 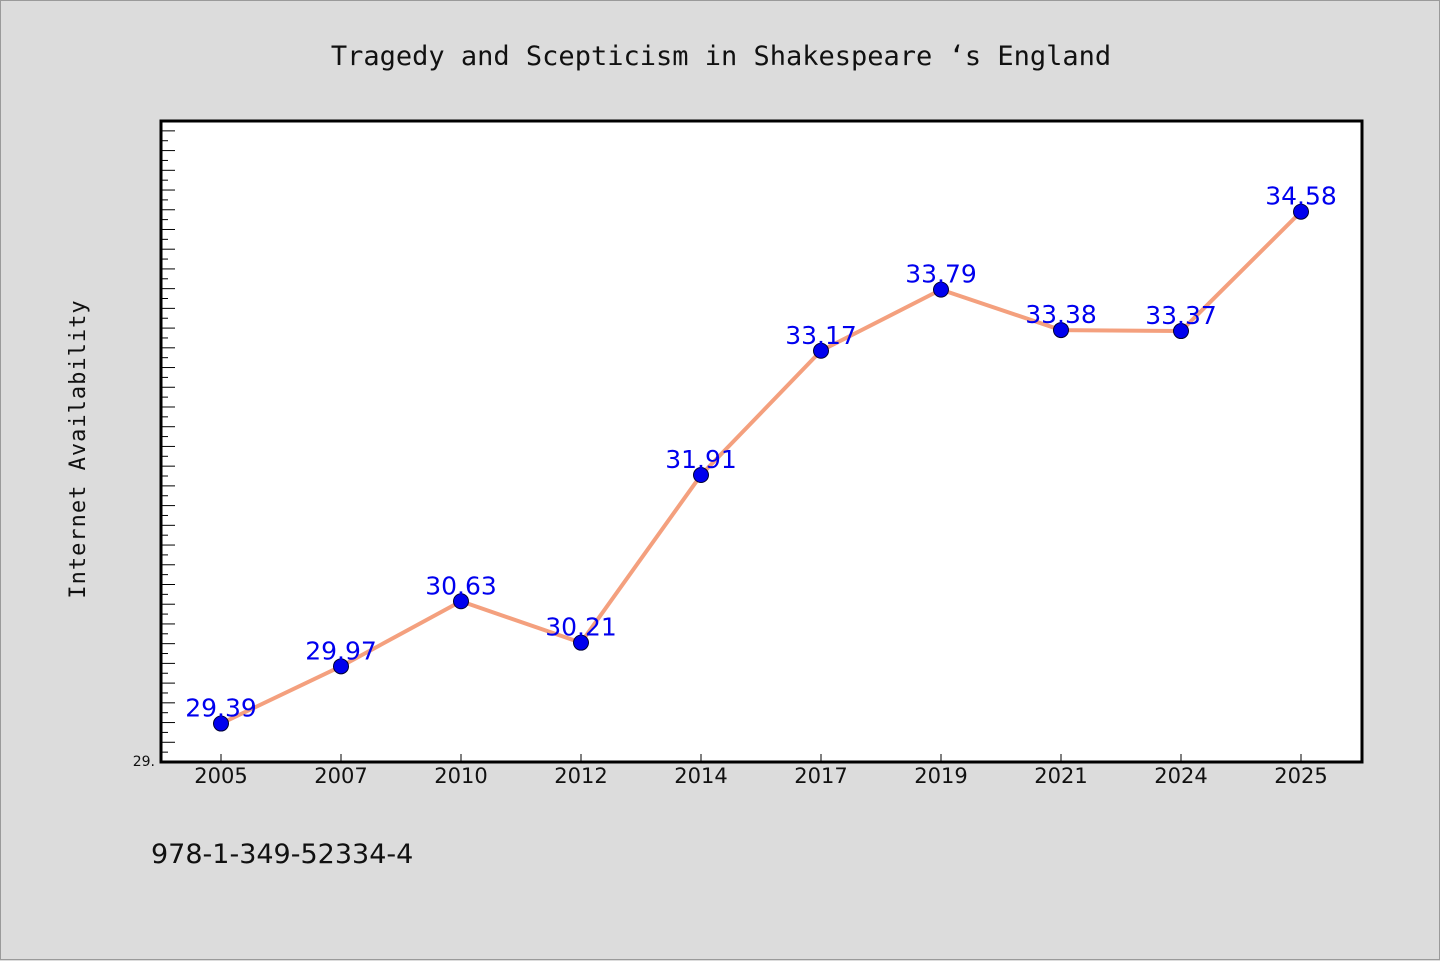 What do you see at coordinates (760, 776) in the screenshot?
I see `x-axis-tick-labels: 2005 2007 2010 2012 2014 2017 2019 2021 2024 2025` at bounding box center [760, 776].